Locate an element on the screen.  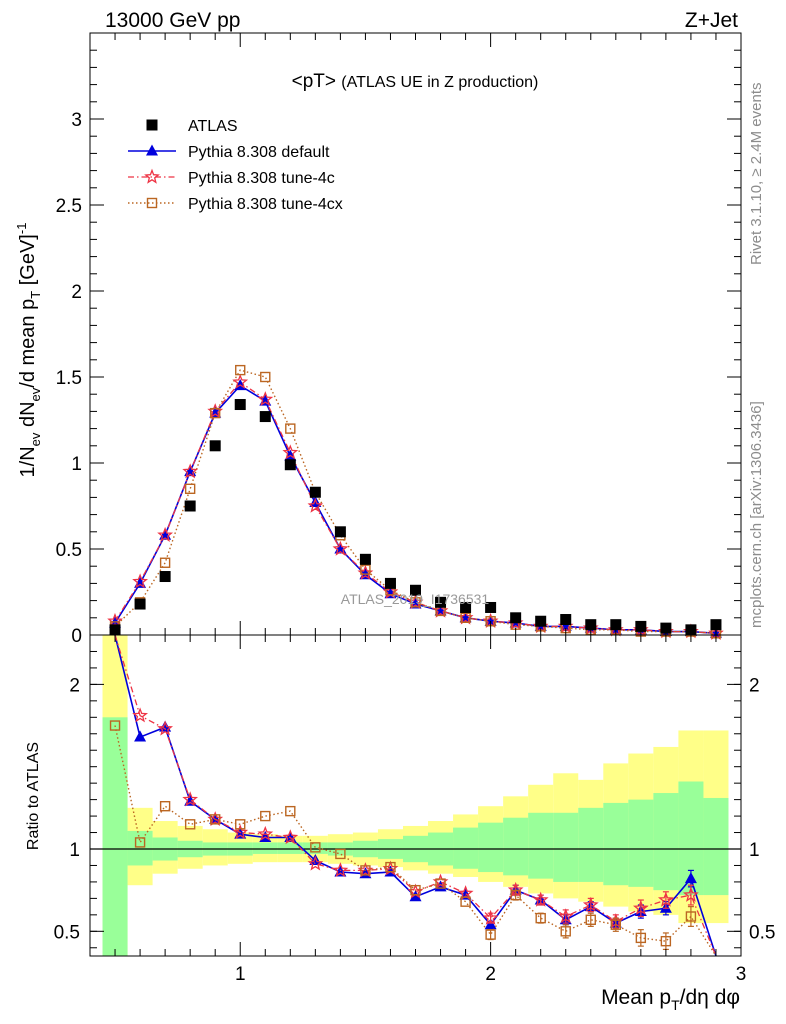
ratio-ytick-label: 0.5 is located at coordinates (67, 932).